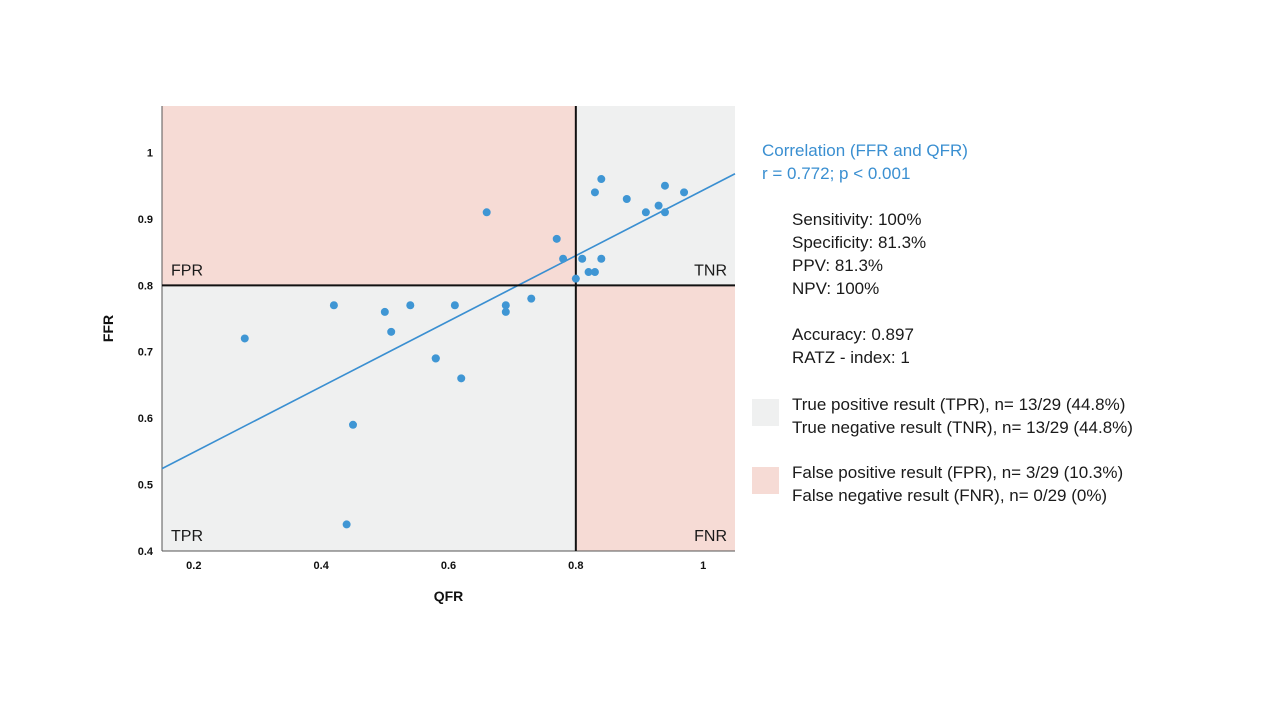 Image resolution: width=1280 pixels, height=720 pixels. What do you see at coordinates (145, 220) in the screenshot?
I see `y-tick-label: 0.9` at bounding box center [145, 220].